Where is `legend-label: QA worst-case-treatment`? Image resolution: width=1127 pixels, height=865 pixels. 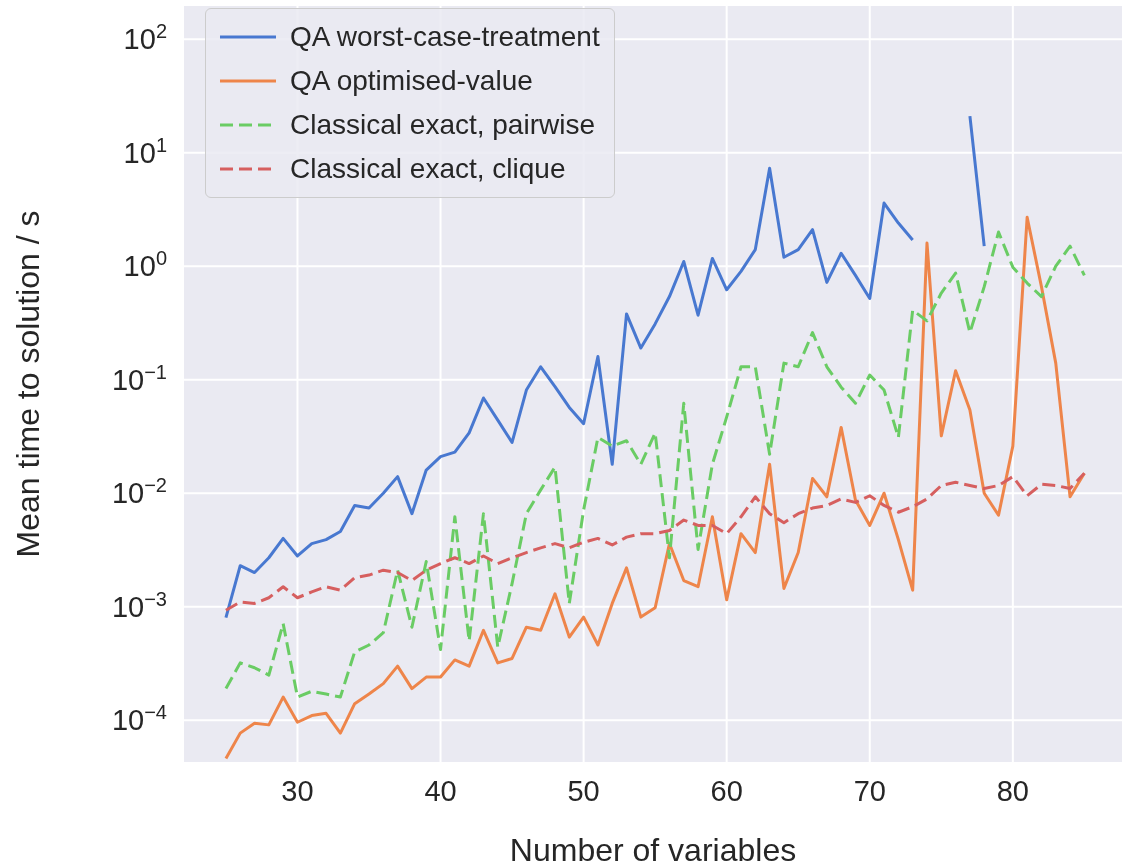
legend-label: QA worst-case-treatment is located at coordinates (445, 37).